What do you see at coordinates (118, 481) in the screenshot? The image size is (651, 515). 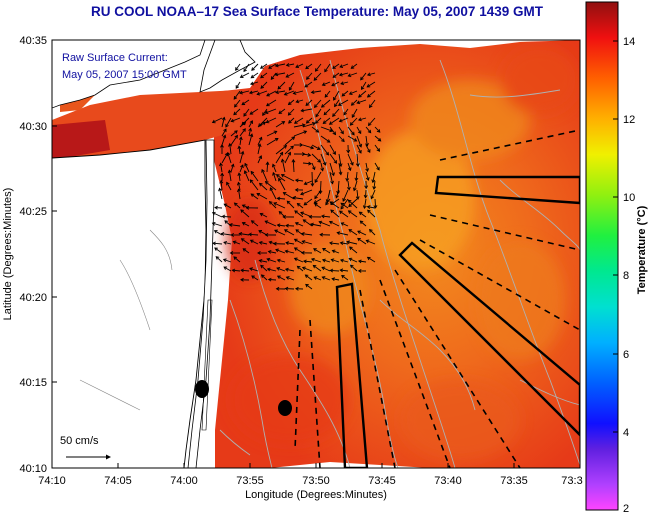 I see `x-tick-label: 74:05` at bounding box center [118, 481].